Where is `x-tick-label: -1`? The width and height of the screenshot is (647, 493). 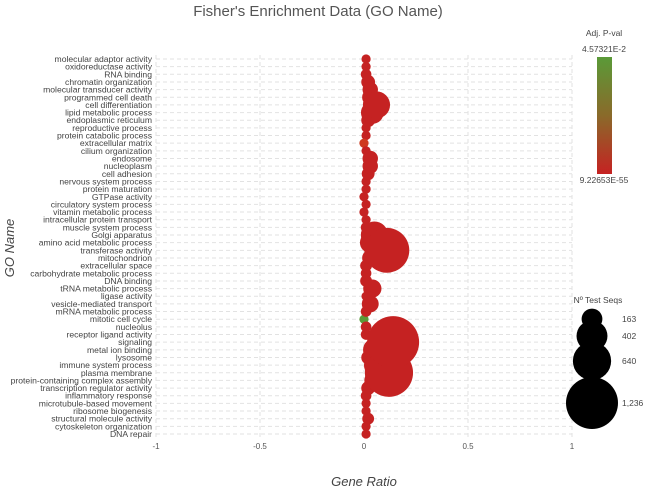
x-tick-label: -1 is located at coordinates (156, 446).